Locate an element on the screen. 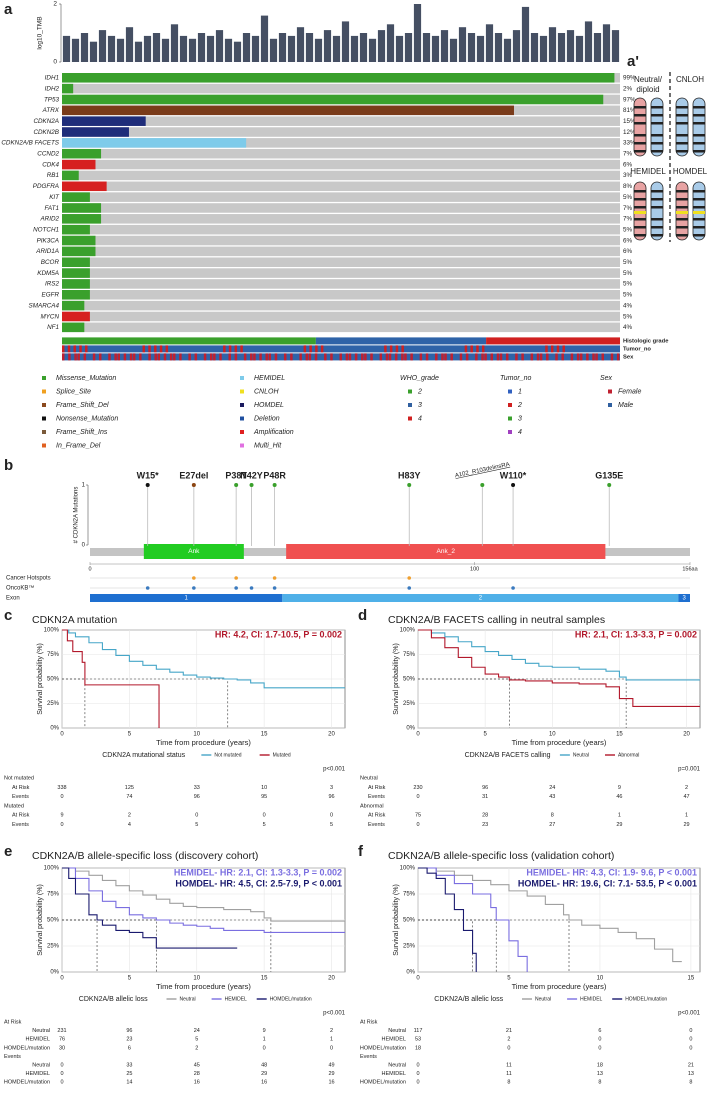 Image resolution: width=708 pixels, height=1100 pixels. risk-cell: 21 is located at coordinates (509, 1031).